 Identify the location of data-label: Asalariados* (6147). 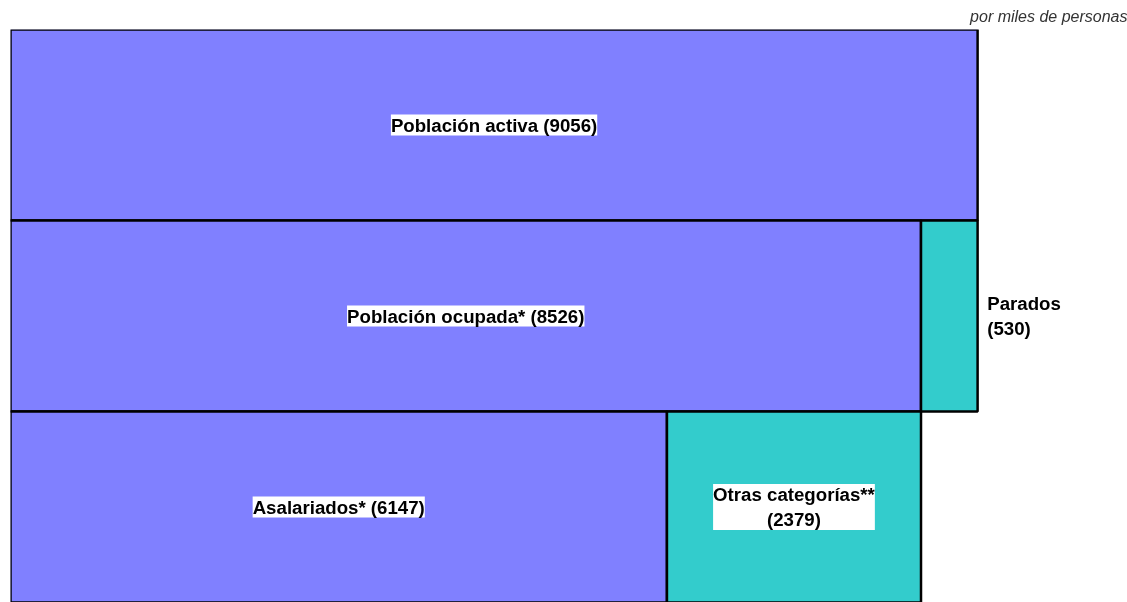
(338, 507).